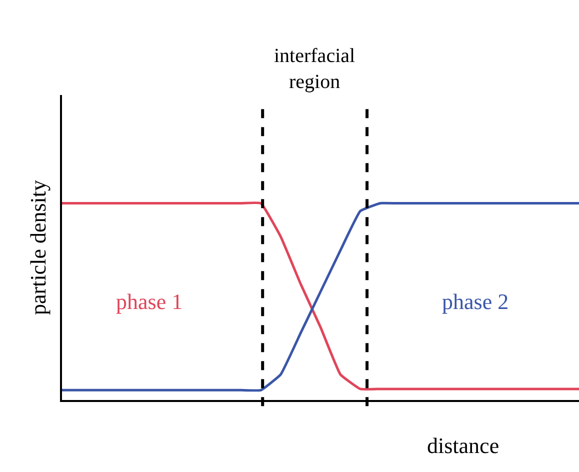  I want to click on x-axis-title: distance, so click(463, 445).